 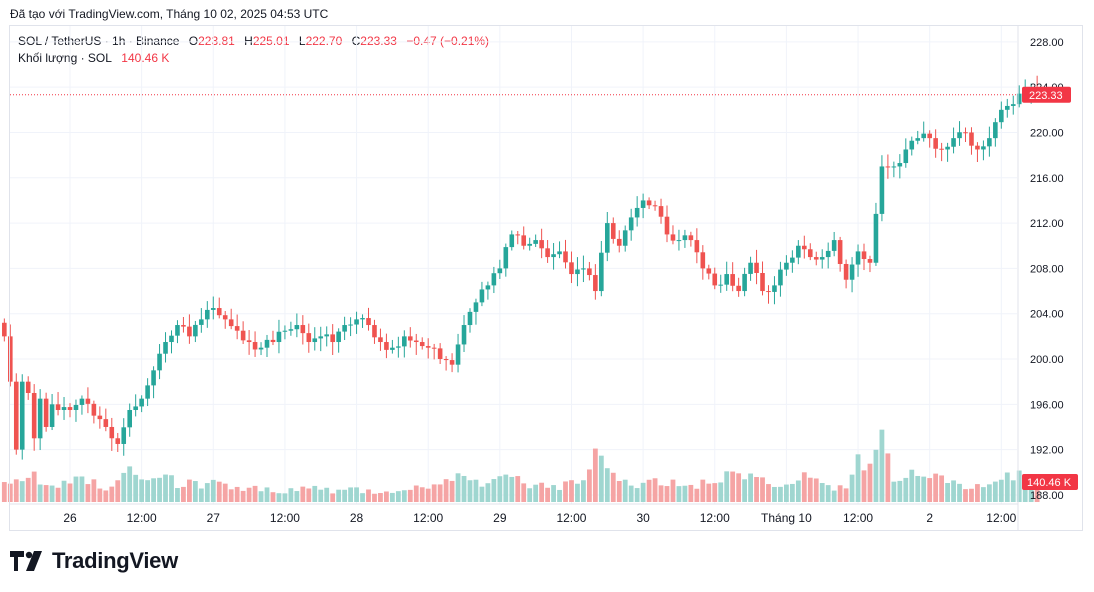 What do you see at coordinates (142, 518) in the screenshot?
I see `time-tick-label: 12:00` at bounding box center [142, 518].